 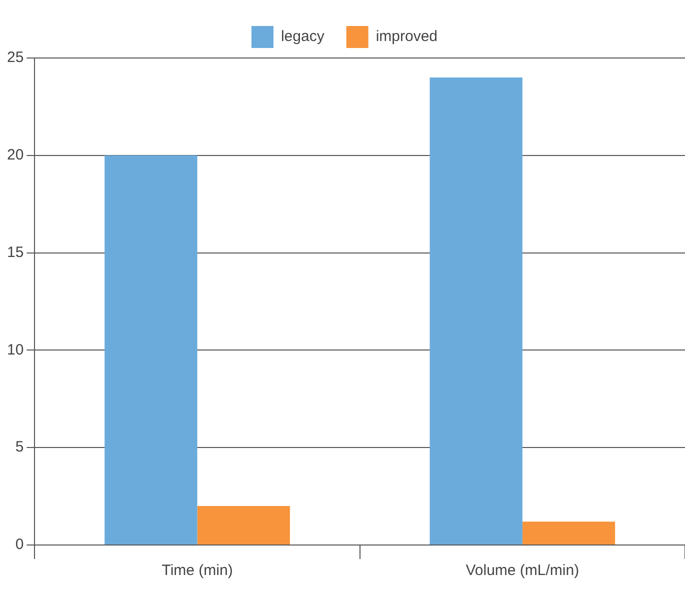 I want to click on y-tick-label: 20, so click(x=15, y=155).